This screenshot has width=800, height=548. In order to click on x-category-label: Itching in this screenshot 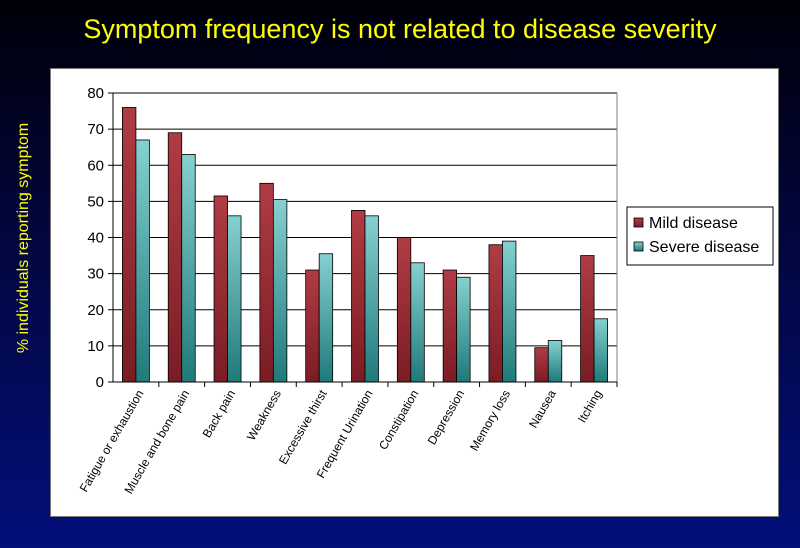, I will do `click(590, 407)`.